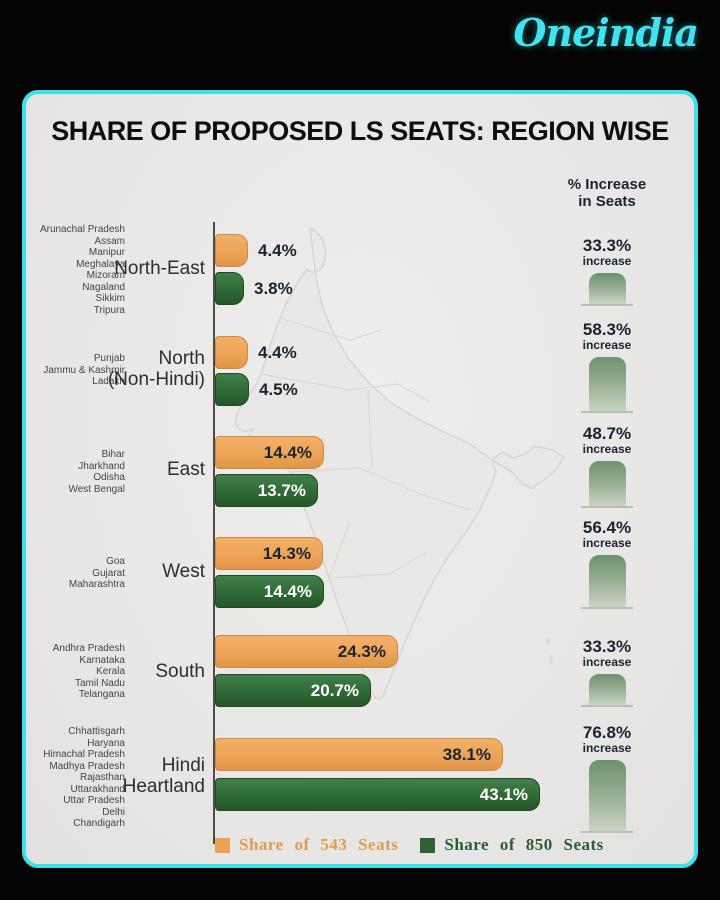  I want to click on bar-value-label: 4.5%, so click(278, 389).